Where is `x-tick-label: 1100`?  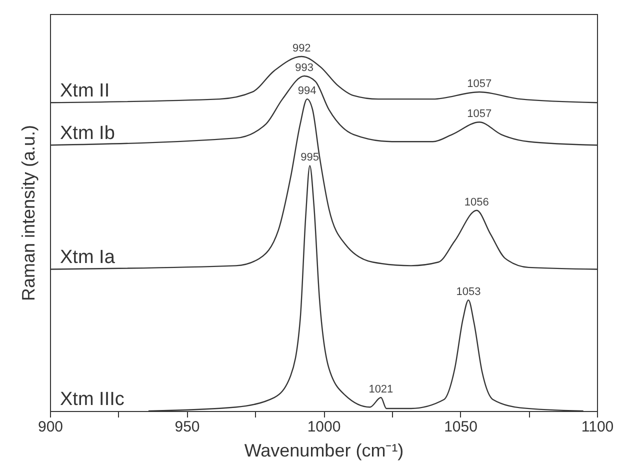
x-tick-label: 1100 is located at coordinates (597, 427).